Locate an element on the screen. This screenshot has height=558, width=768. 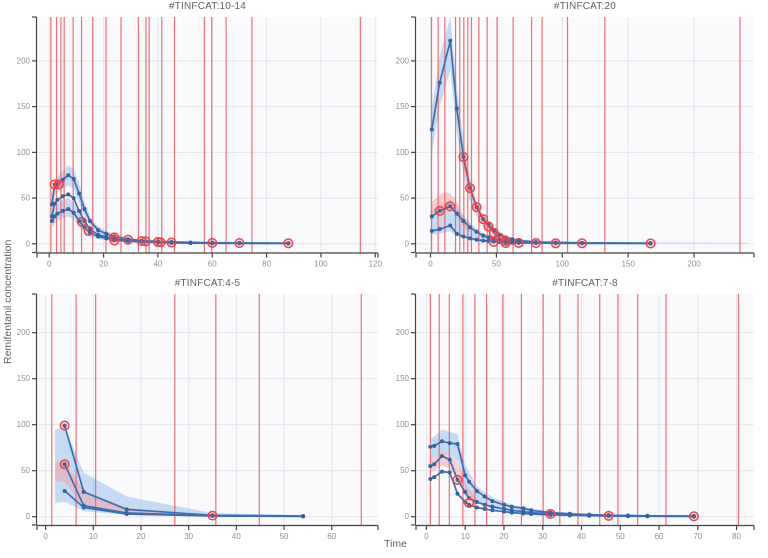
x-tick-label: 50 is located at coordinates (620, 536).